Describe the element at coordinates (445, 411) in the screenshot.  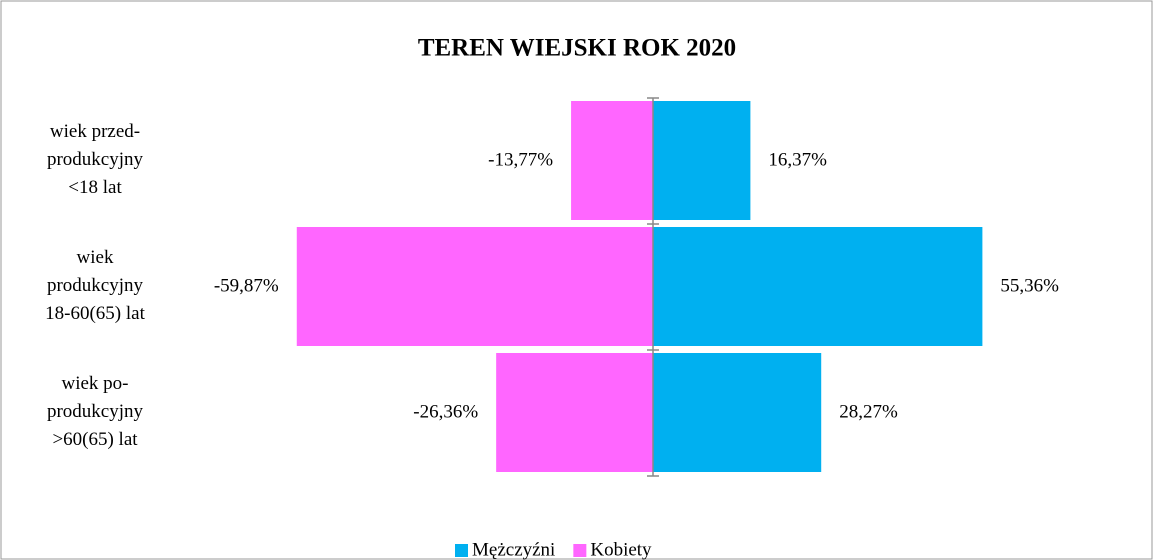
I see `data-label: -26,36%` at that location.